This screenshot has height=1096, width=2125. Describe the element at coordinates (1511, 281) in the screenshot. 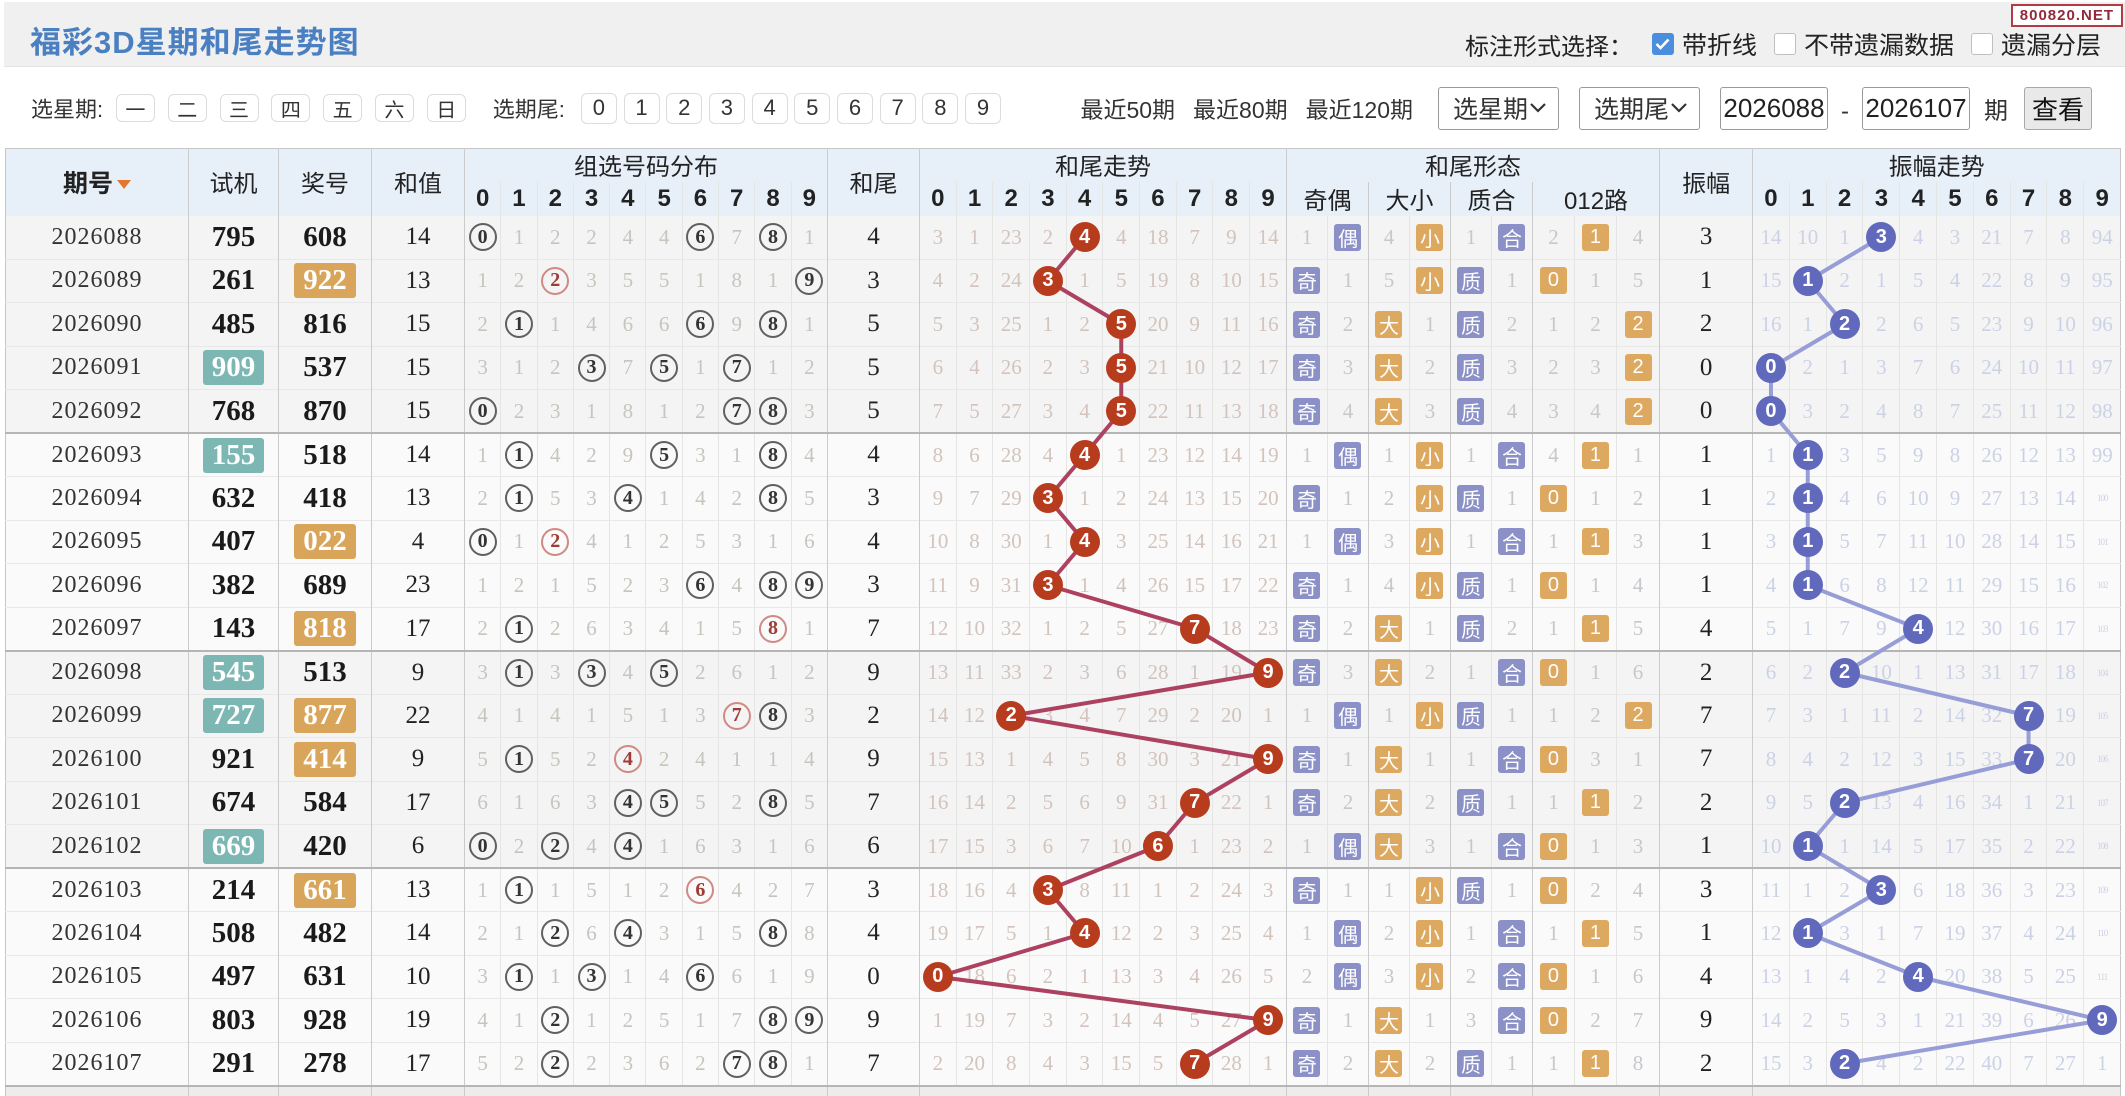

I see `prime-comp-miss-cell: 1` at that location.